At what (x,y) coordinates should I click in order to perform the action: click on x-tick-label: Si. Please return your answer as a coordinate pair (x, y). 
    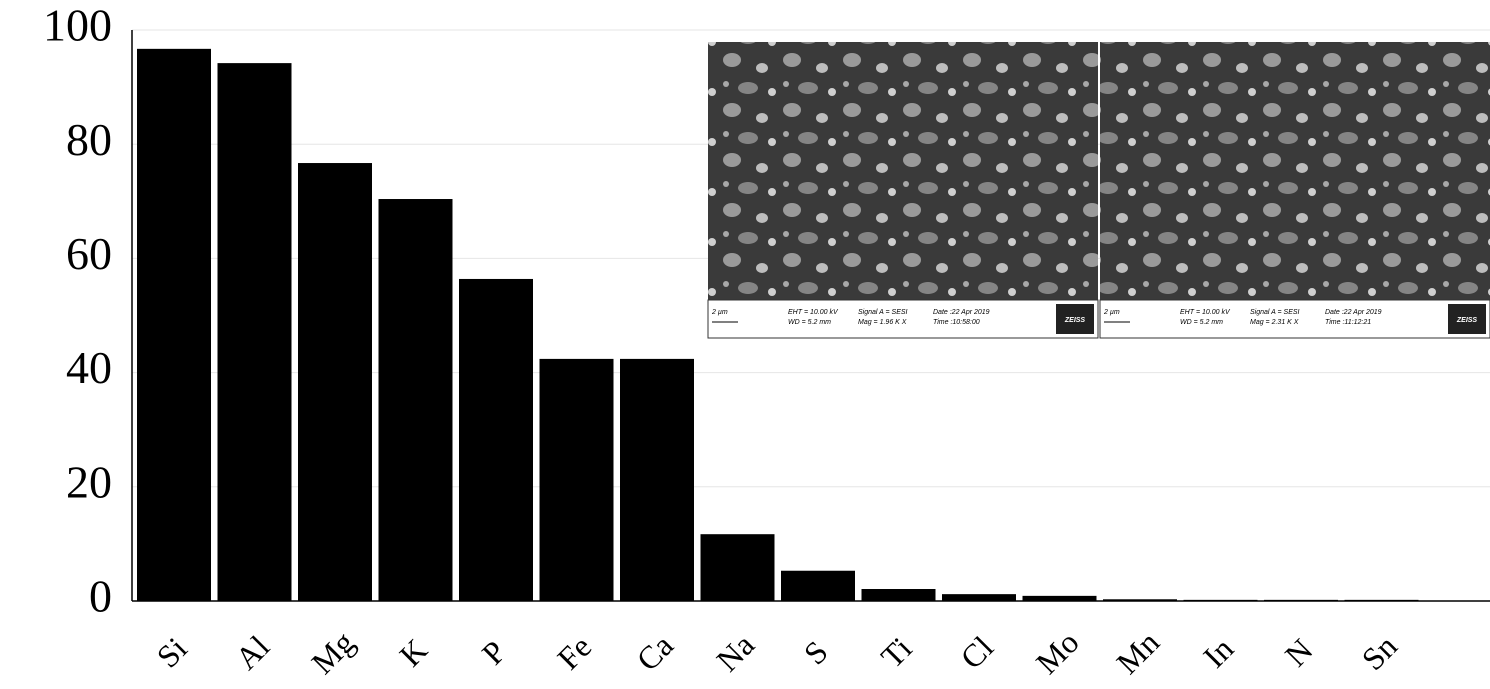
    Looking at the image, I should click on (172, 652).